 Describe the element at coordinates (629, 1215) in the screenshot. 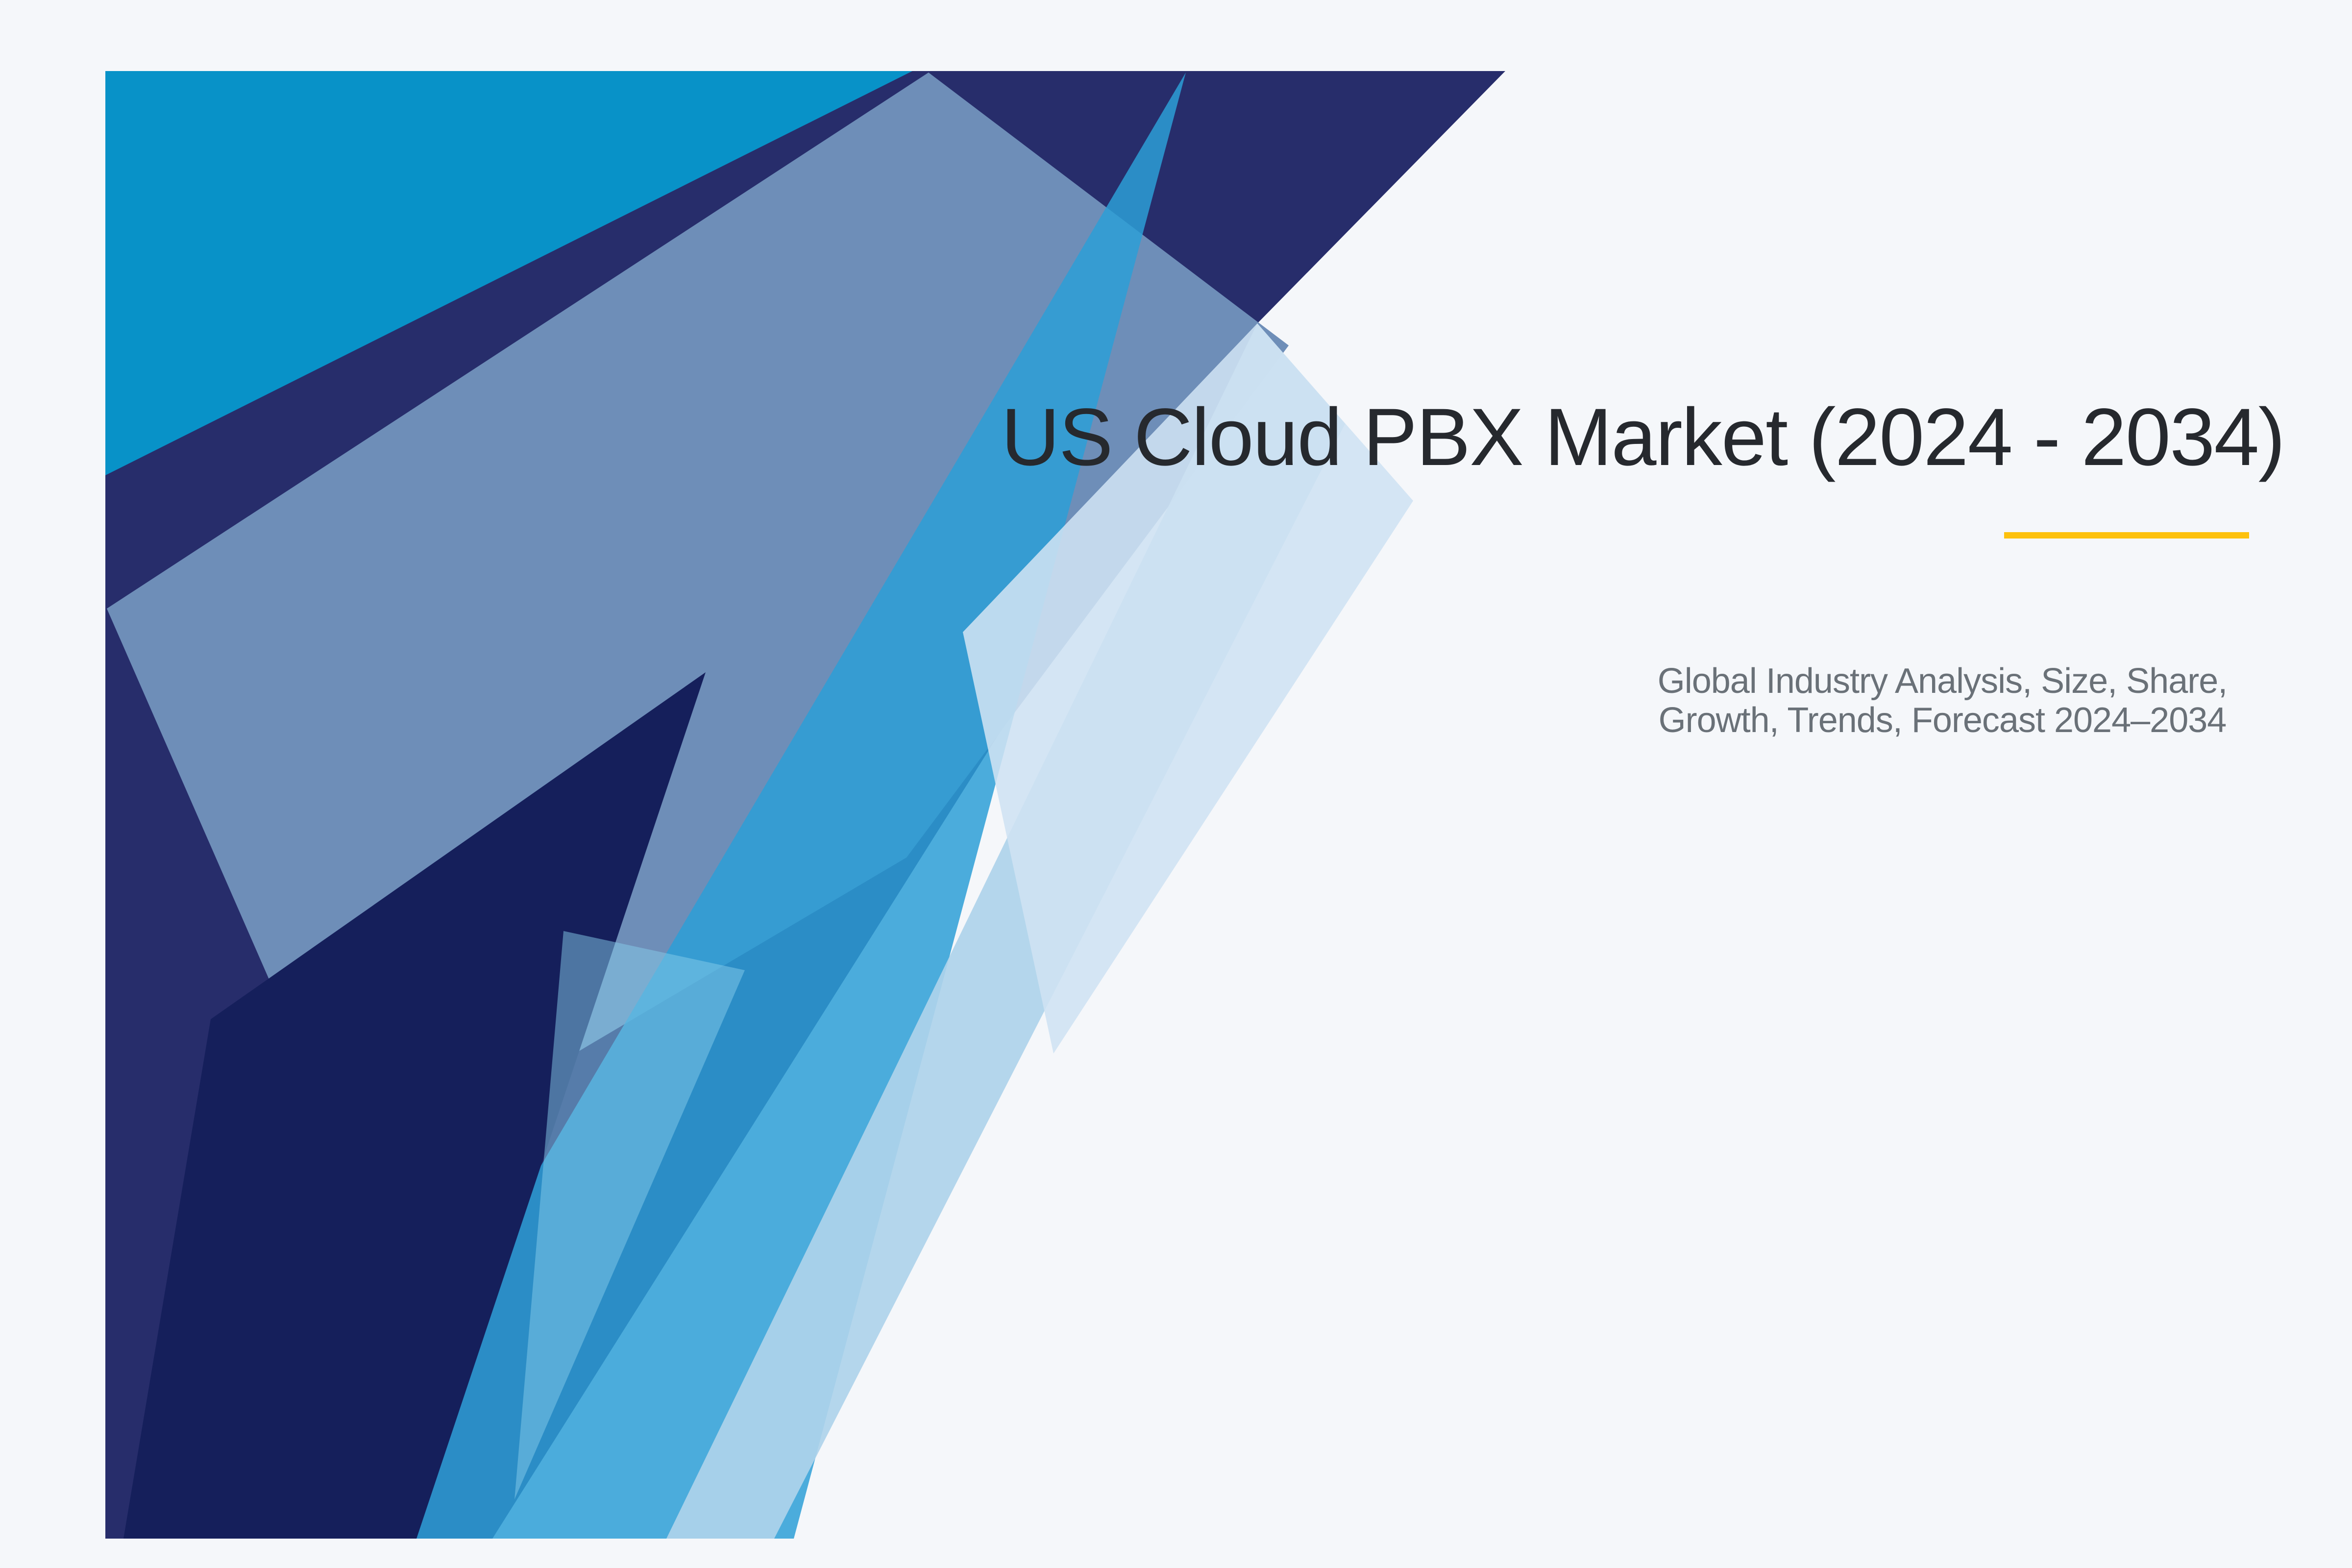

I see `sky-wedge` at that location.